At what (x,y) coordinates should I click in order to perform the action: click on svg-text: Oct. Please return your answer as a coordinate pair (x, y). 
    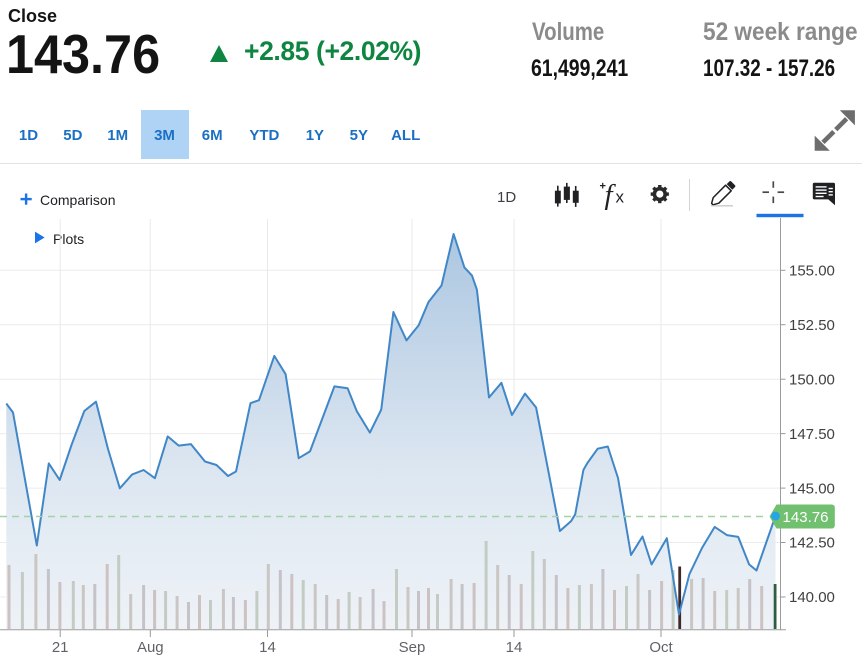
    Looking at the image, I should click on (661, 647).